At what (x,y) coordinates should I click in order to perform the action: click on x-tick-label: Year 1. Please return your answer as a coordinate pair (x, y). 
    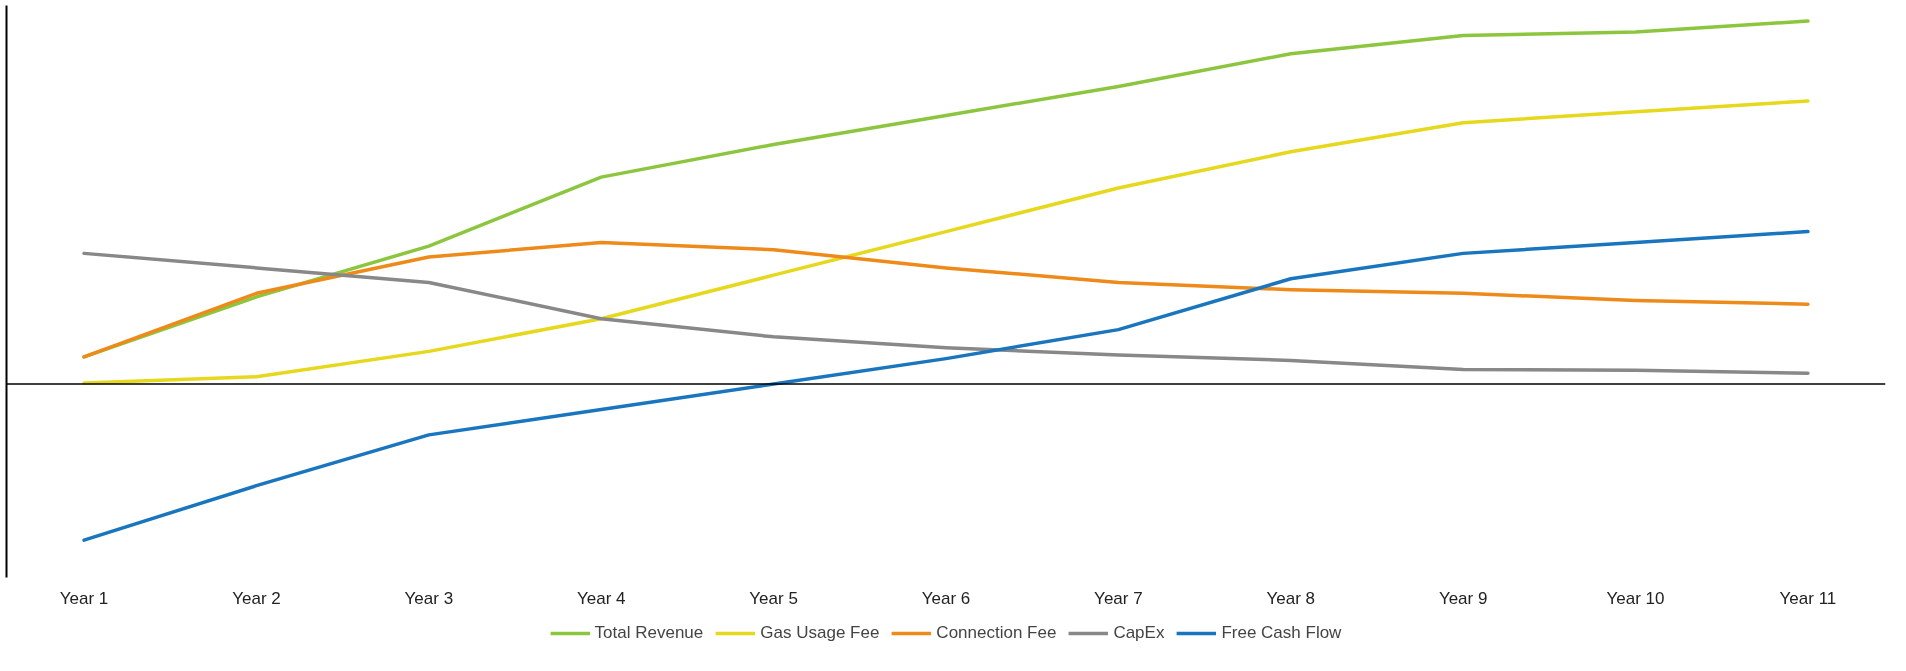
    Looking at the image, I should click on (84, 598).